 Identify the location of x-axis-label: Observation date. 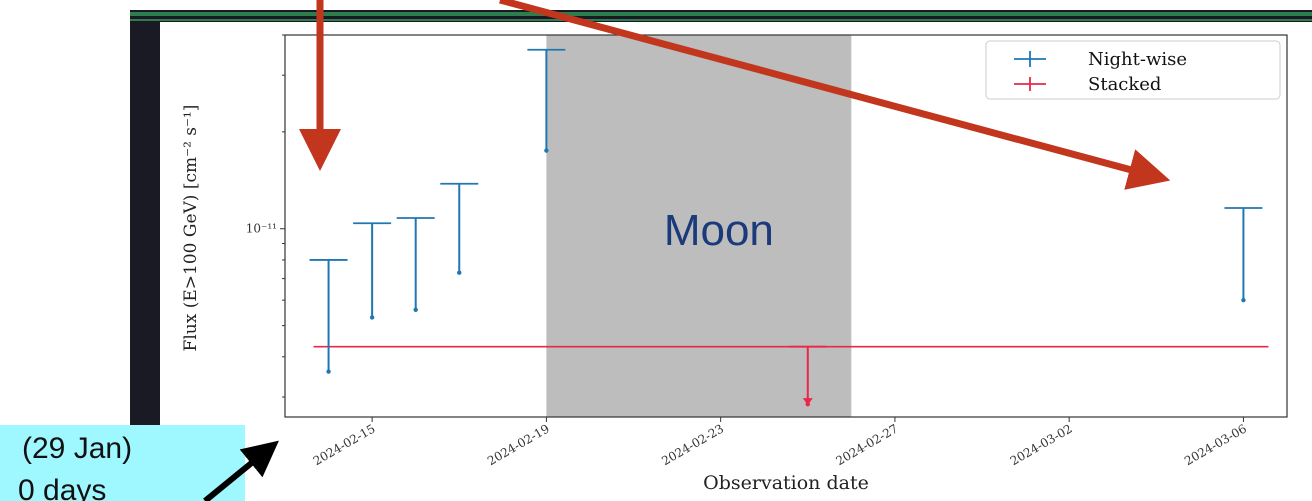
(786, 483).